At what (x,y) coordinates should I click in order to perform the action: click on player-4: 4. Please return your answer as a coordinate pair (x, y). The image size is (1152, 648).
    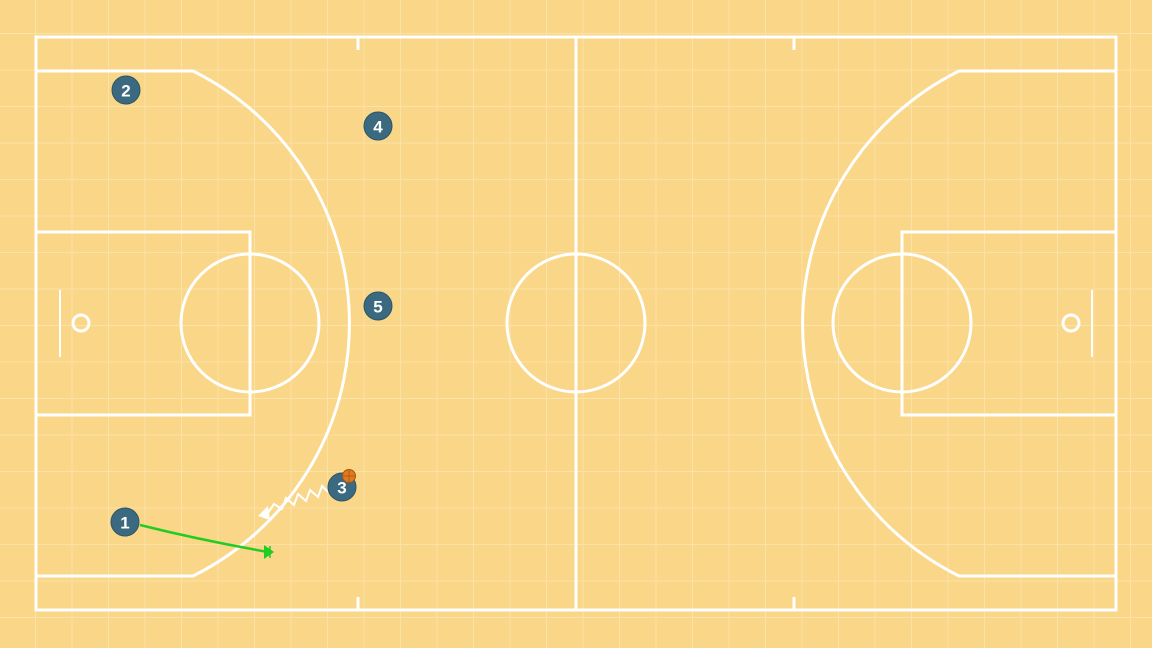
    Looking at the image, I should click on (378, 126).